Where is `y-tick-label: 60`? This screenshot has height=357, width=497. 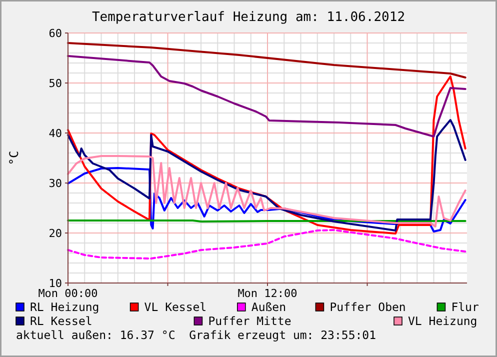 y-tick-label: 60 is located at coordinates (55, 33).